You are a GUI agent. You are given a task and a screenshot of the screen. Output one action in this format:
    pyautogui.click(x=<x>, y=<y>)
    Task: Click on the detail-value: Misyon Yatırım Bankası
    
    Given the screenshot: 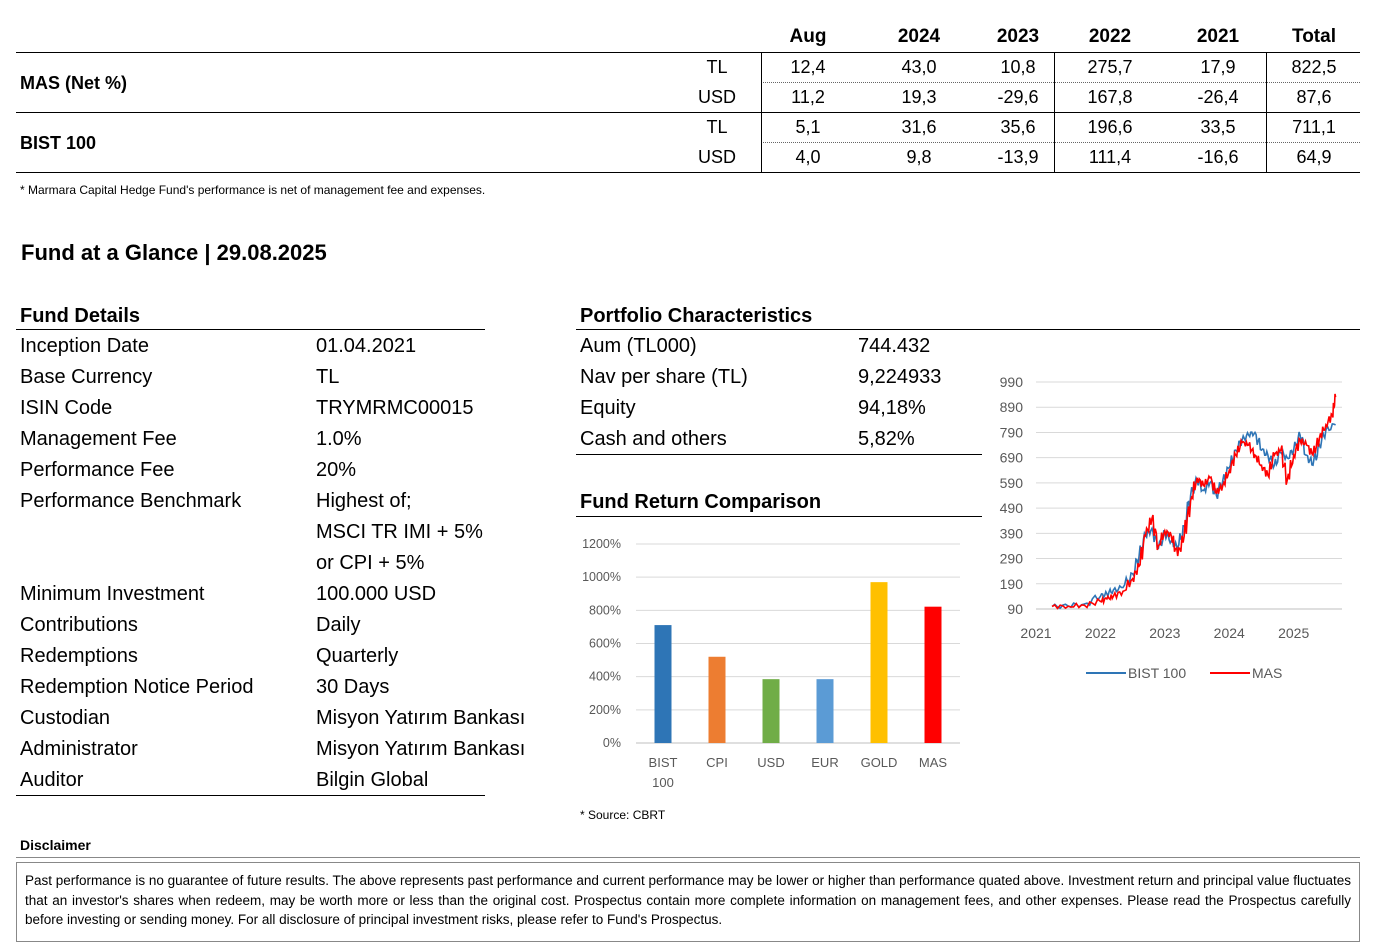 What is the action you would take?
    pyautogui.click(x=421, y=749)
    